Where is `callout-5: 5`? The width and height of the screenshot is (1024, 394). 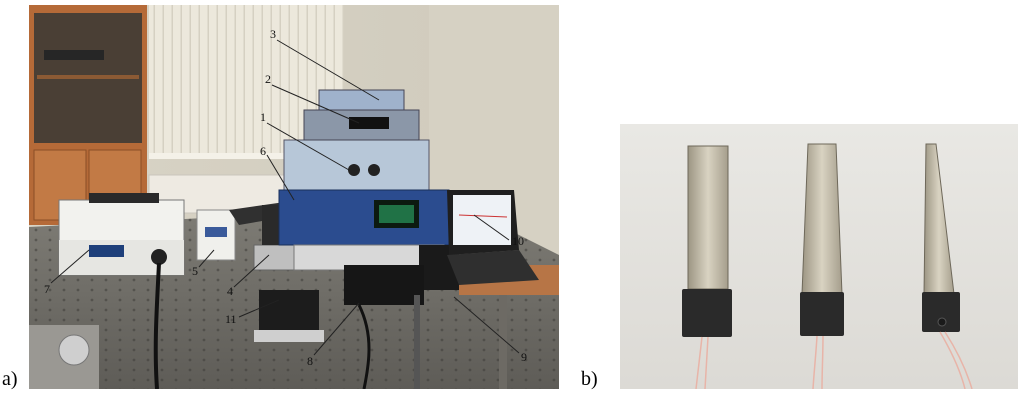
callout-5: 5 is located at coordinates (195, 271).